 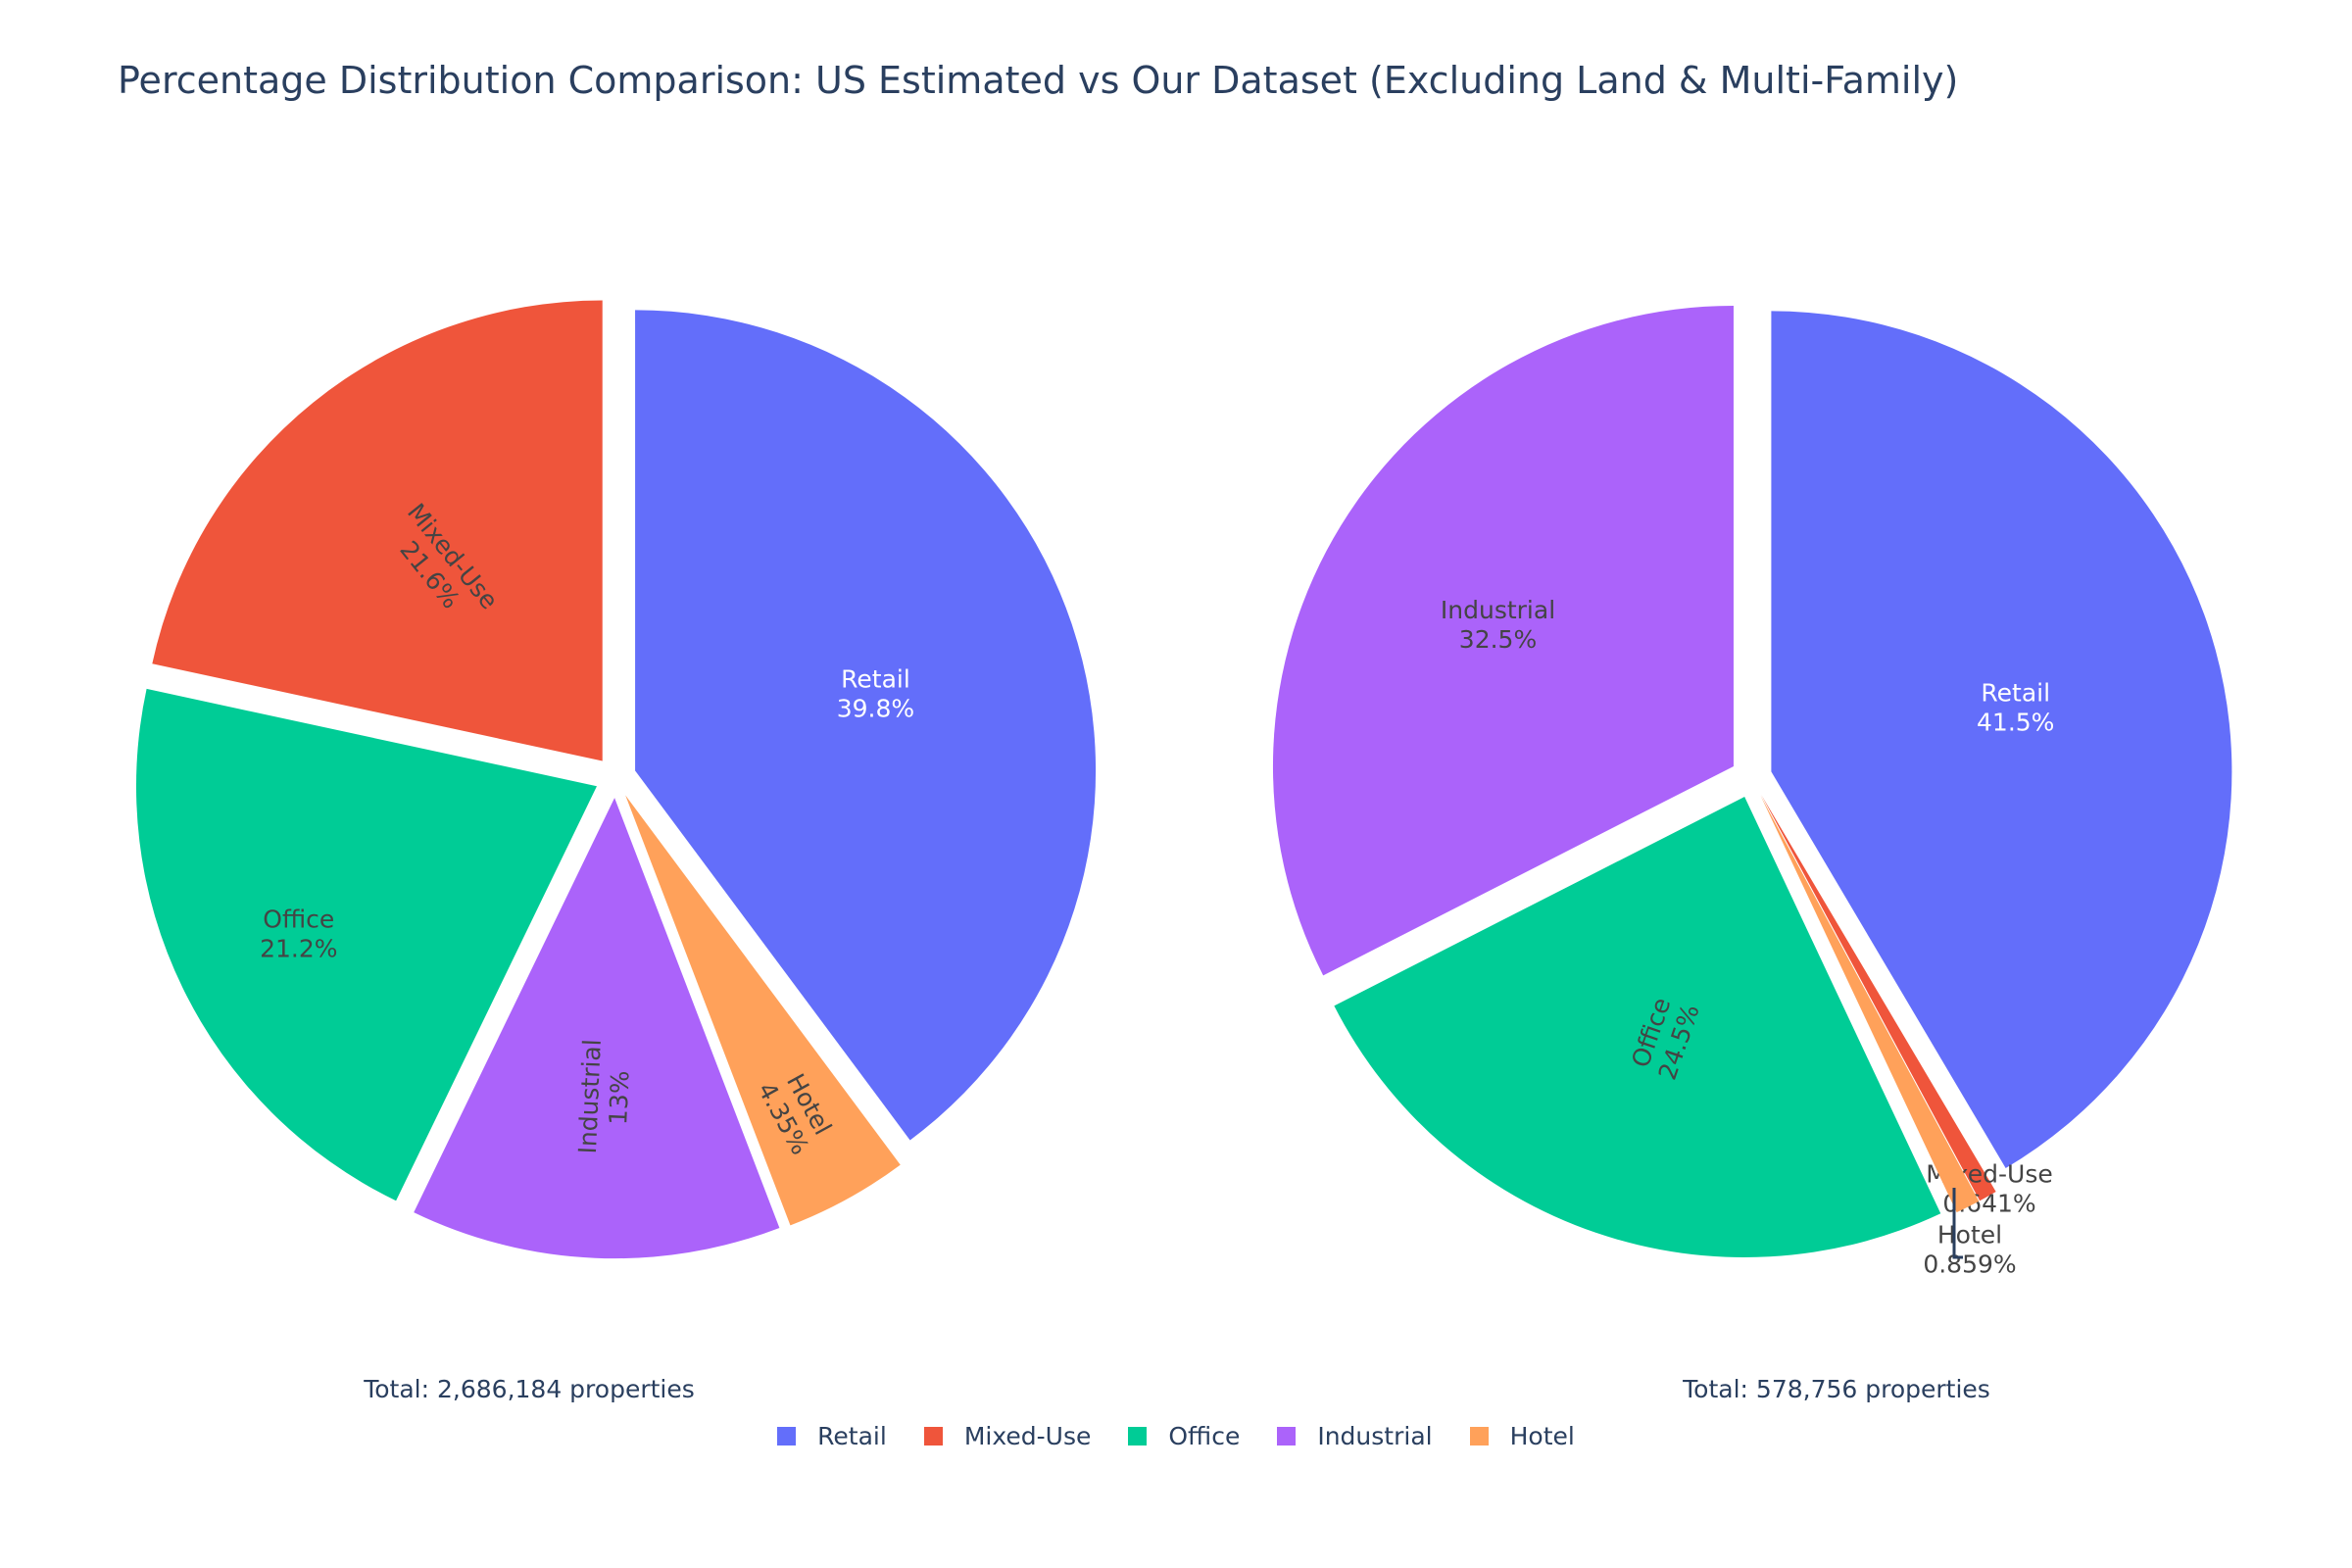 What do you see at coordinates (529, 1389) in the screenshot?
I see `left-total-label: Total: 2,686,184 properties` at bounding box center [529, 1389].